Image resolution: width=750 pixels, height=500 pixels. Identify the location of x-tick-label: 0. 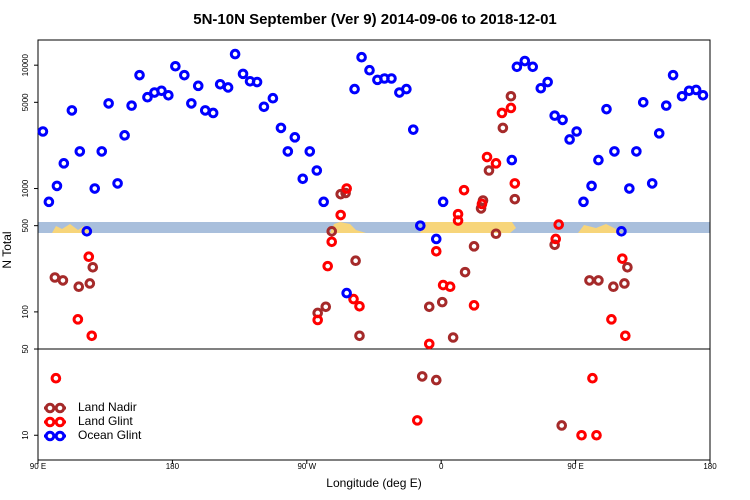
(441, 466).